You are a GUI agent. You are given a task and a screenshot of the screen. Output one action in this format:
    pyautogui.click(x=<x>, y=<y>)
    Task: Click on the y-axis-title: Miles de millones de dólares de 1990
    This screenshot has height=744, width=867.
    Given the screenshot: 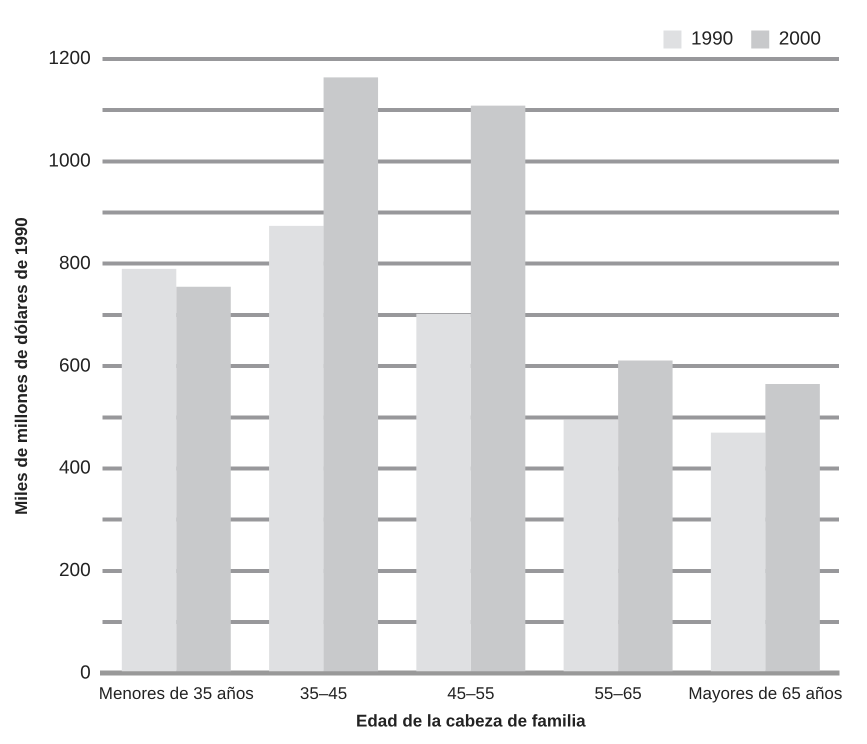 What is the action you would take?
    pyautogui.click(x=21, y=366)
    